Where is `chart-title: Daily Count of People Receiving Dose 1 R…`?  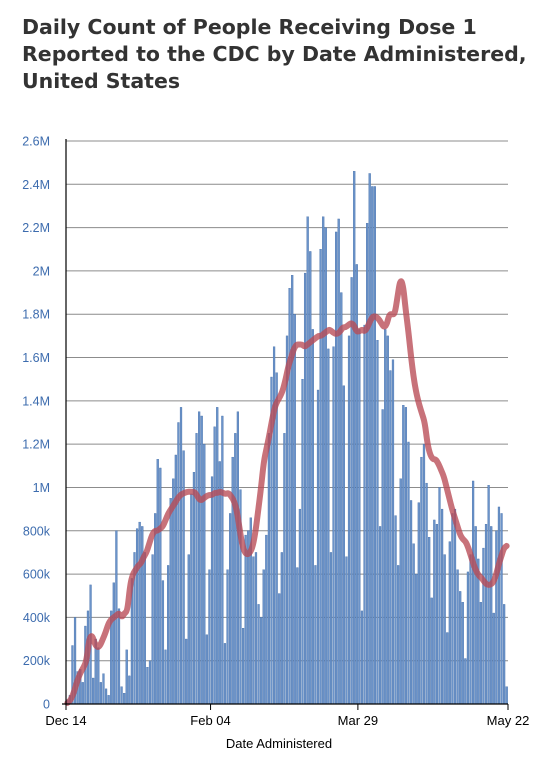
chart-title: Daily Count of People Receiving Dose 1 R… is located at coordinates (282, 54).